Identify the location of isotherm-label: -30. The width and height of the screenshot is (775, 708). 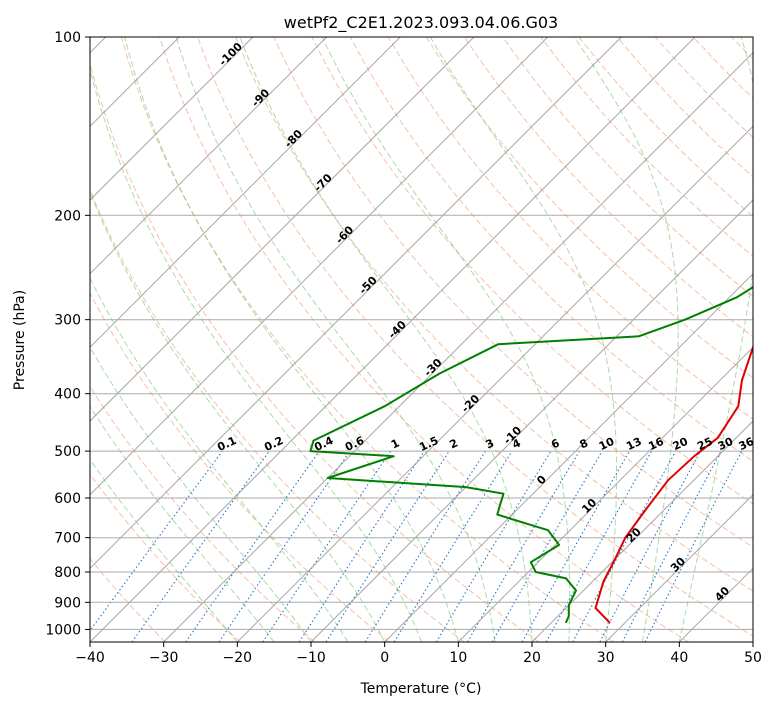
(432, 367).